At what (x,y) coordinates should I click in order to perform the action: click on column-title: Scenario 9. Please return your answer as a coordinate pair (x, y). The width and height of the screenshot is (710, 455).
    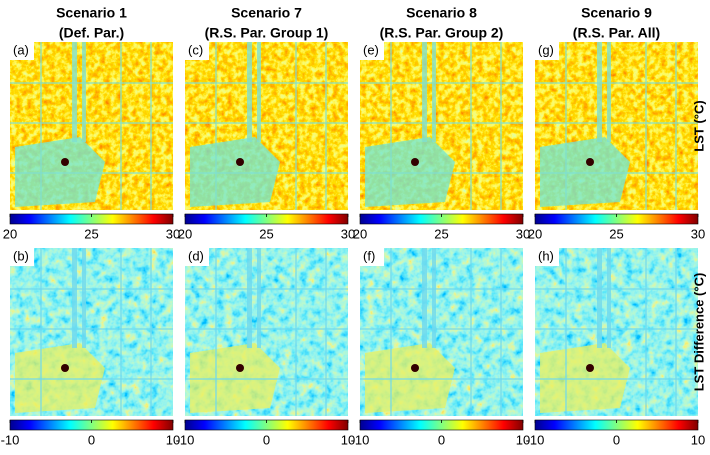
    Looking at the image, I should click on (616, 13).